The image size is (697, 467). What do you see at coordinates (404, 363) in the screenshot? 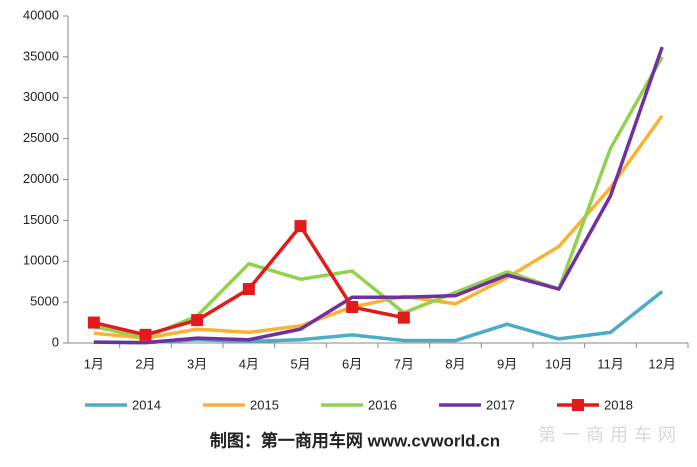
I see `x-tick-label: 7月` at bounding box center [404, 363].